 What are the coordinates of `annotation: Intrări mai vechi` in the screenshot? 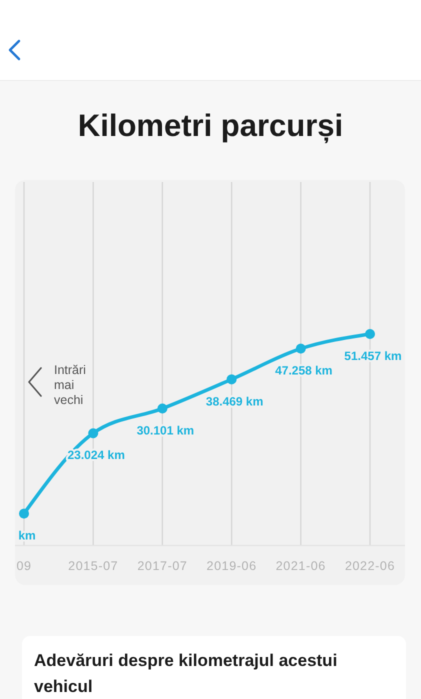 It's located at (70, 385).